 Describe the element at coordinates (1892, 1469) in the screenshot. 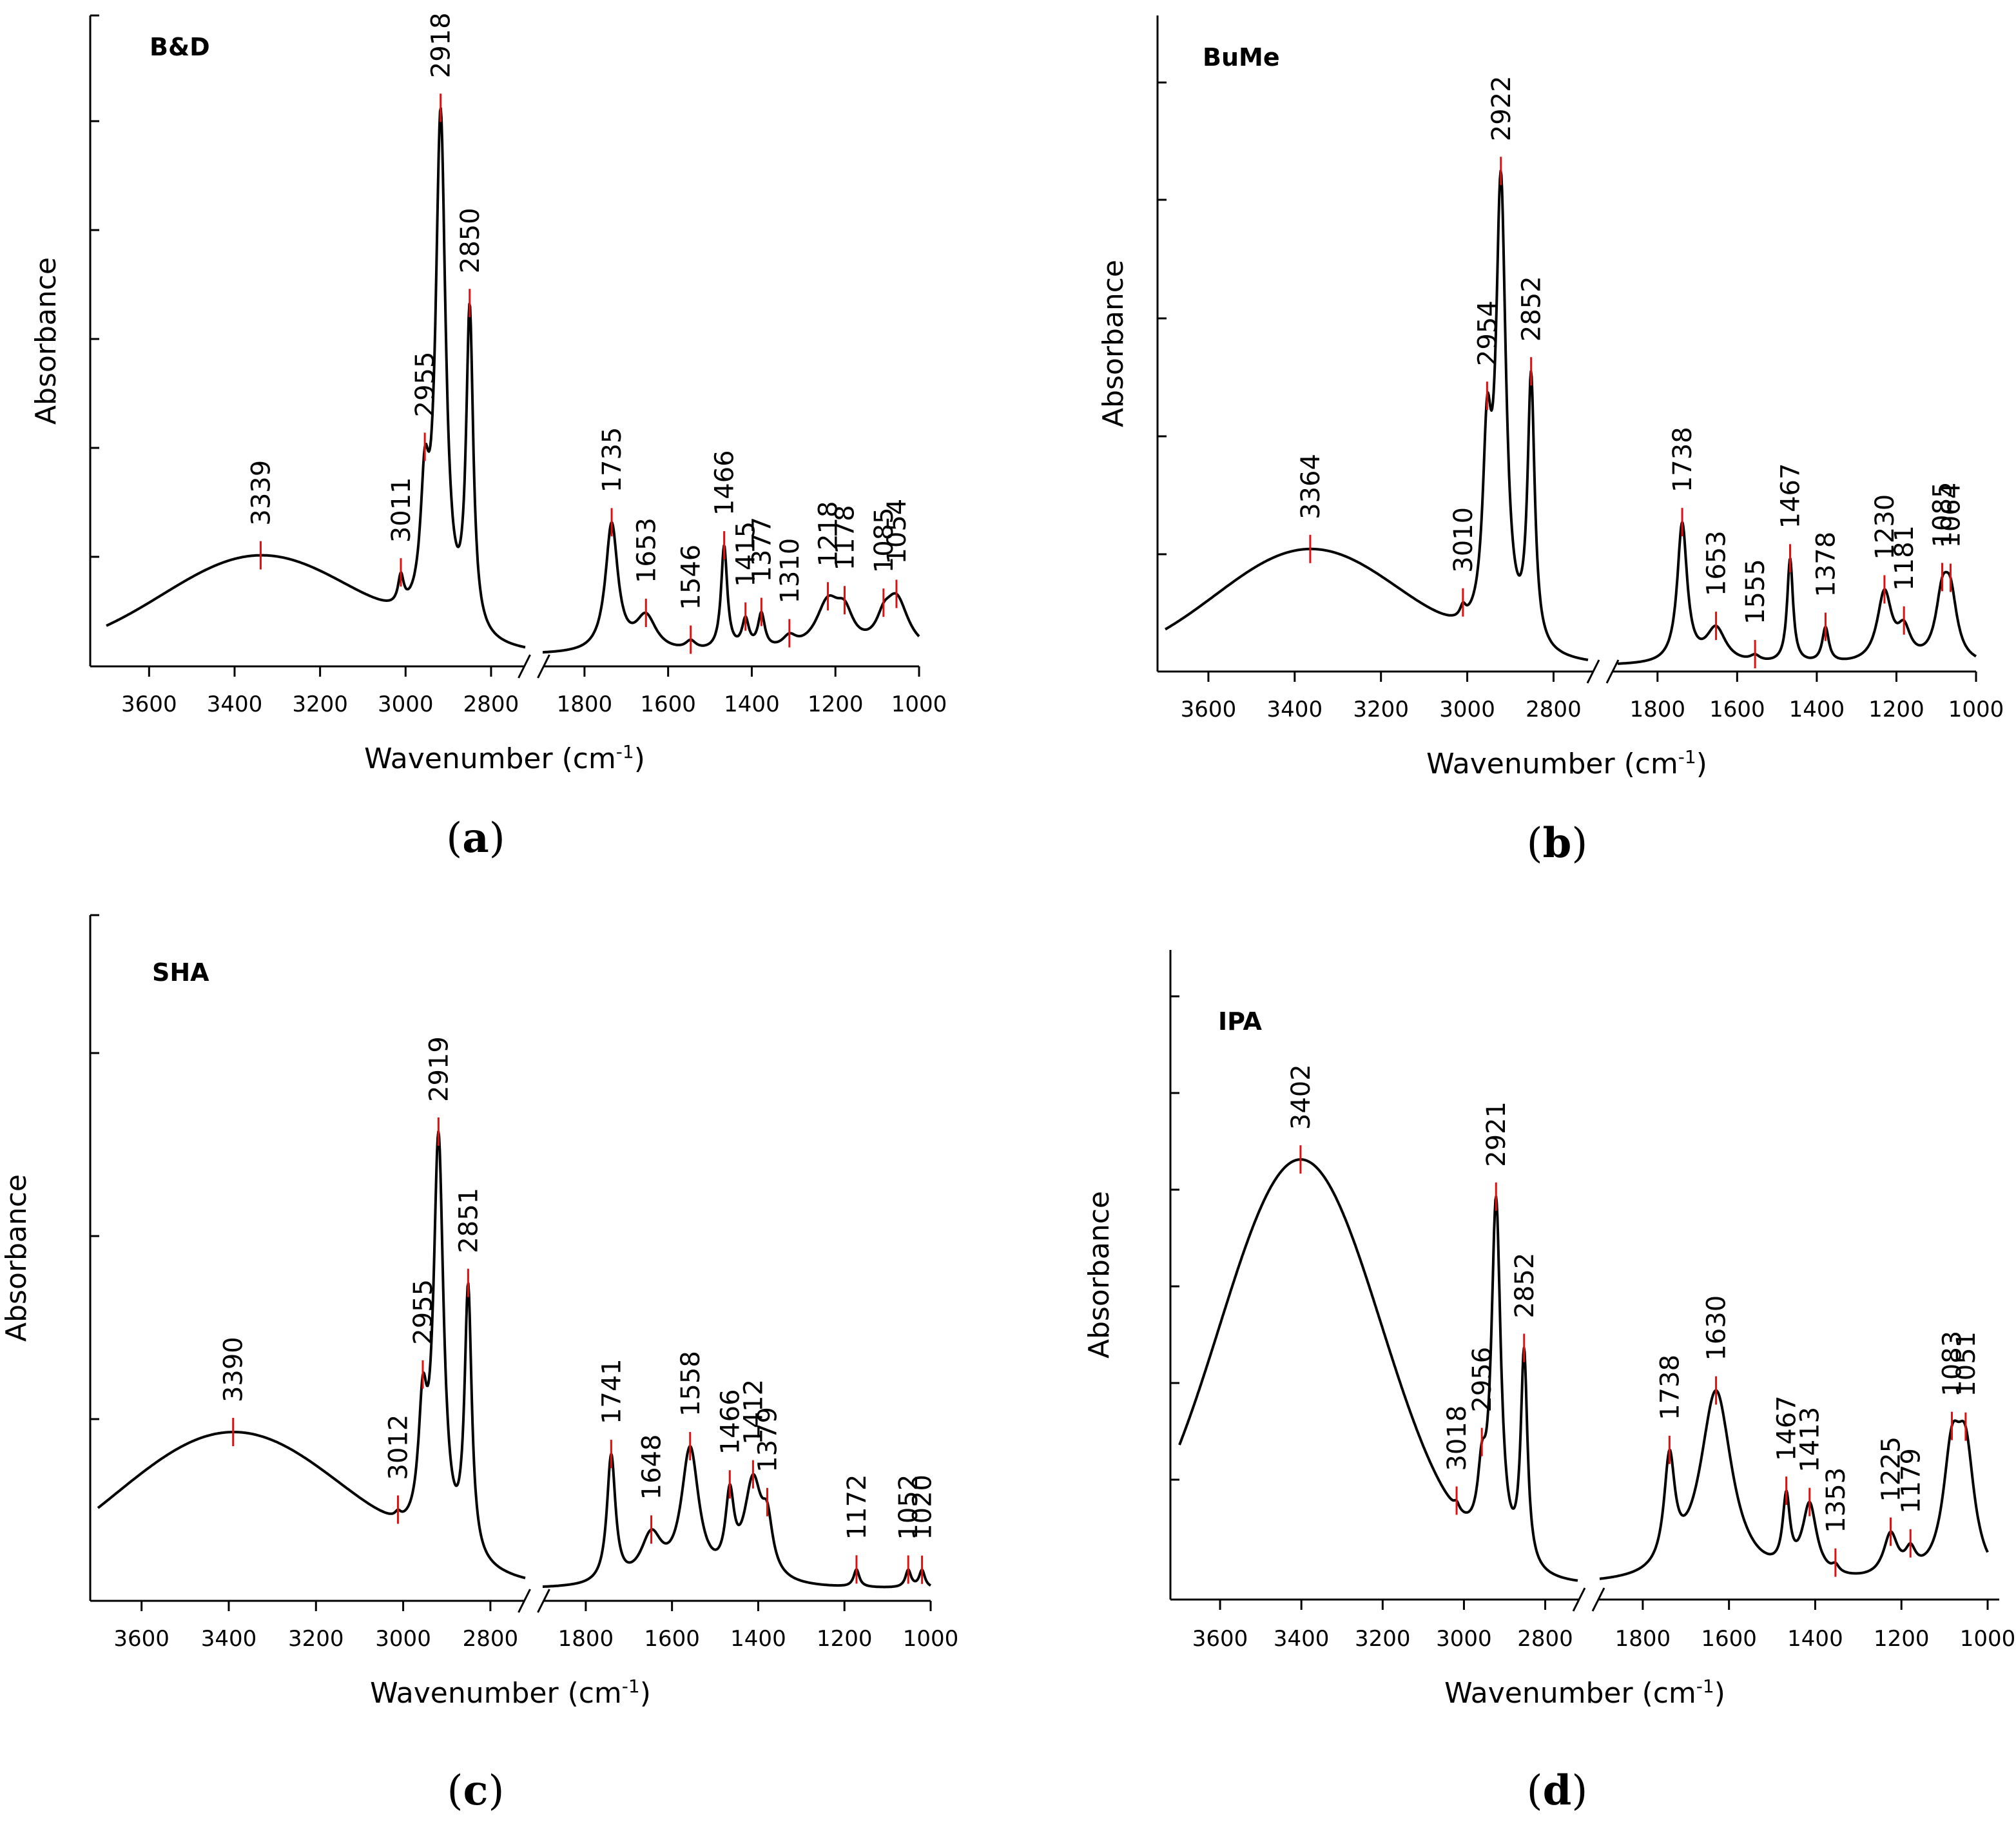

I see `peak-label: 1225` at that location.